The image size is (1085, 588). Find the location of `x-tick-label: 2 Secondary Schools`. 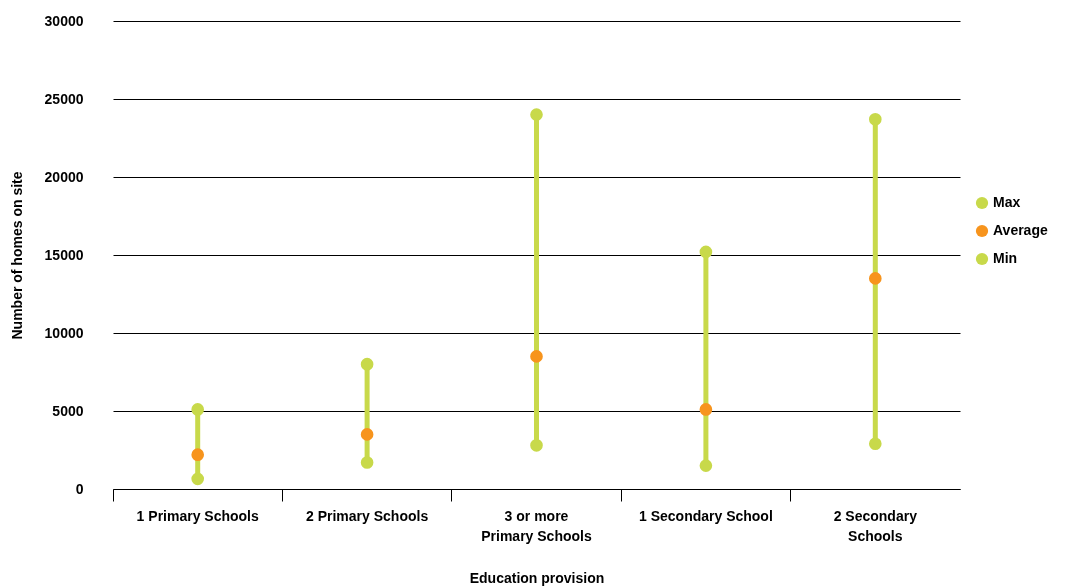

x-tick-label: 2 Secondary Schools is located at coordinates (875, 525).